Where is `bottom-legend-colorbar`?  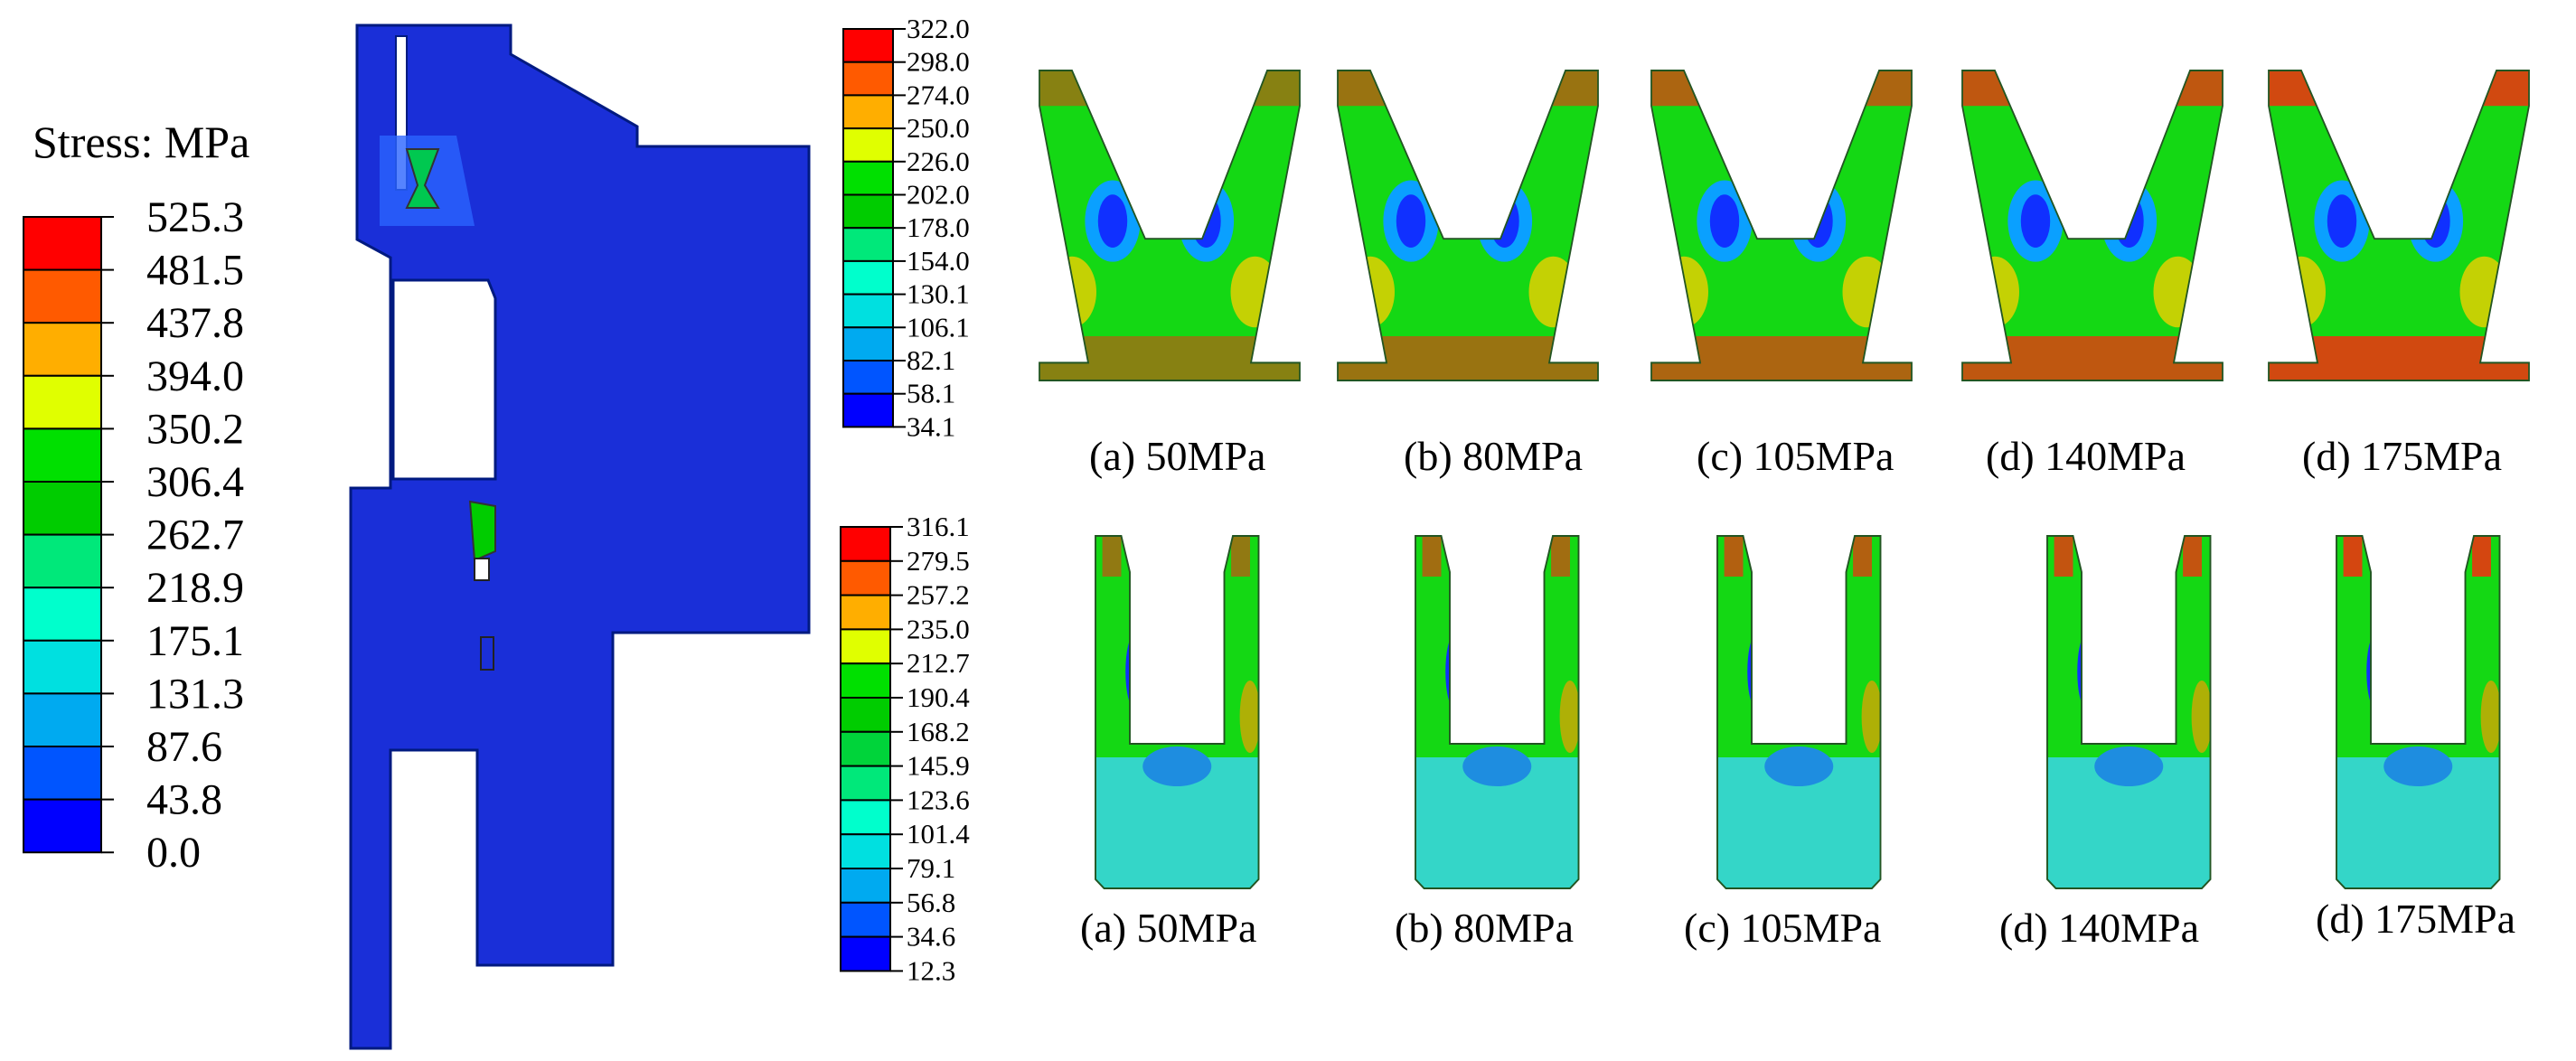
bottom-legend-colorbar is located at coordinates (865, 749).